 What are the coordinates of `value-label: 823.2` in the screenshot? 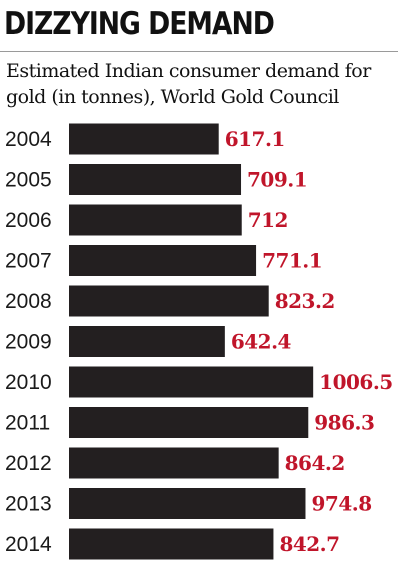 It's located at (305, 301).